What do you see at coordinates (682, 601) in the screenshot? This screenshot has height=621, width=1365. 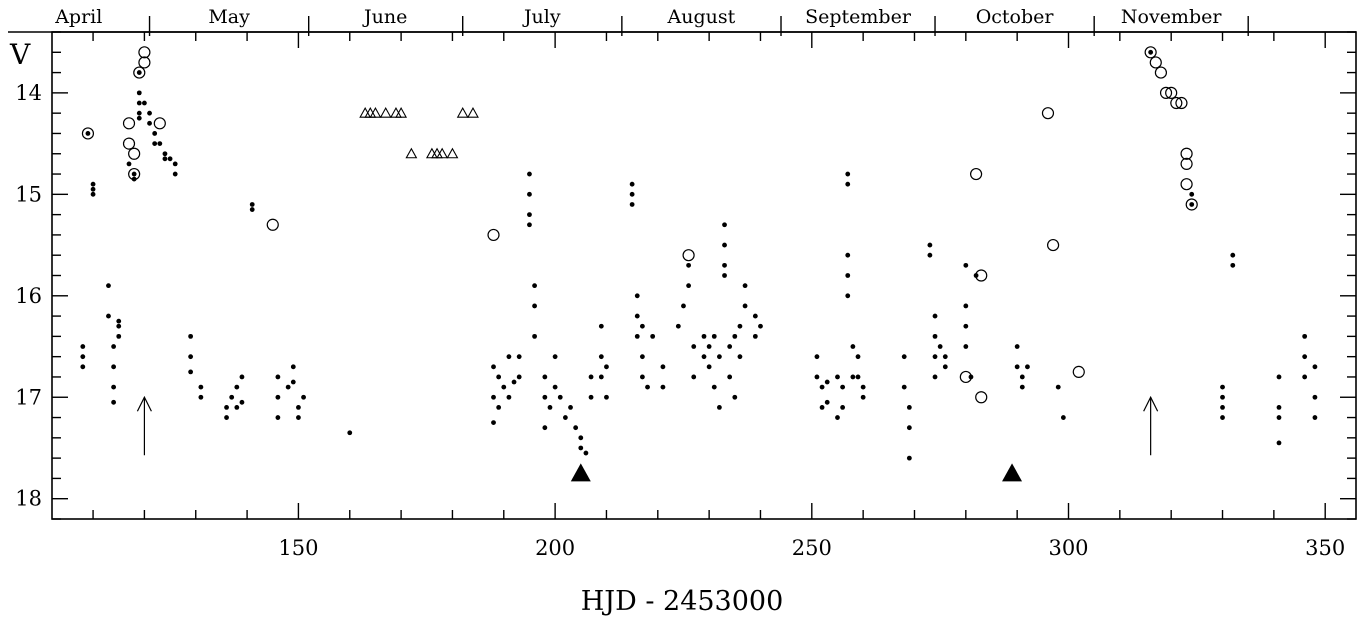 I see `x-axis-title: HJD - 2453000` at bounding box center [682, 601].